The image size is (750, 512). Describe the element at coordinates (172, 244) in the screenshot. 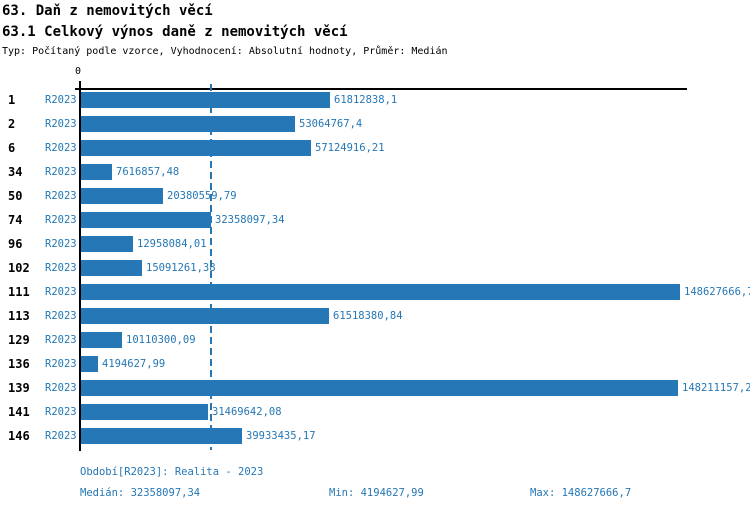

I see `bar-value-label: 12958084,01` at that location.